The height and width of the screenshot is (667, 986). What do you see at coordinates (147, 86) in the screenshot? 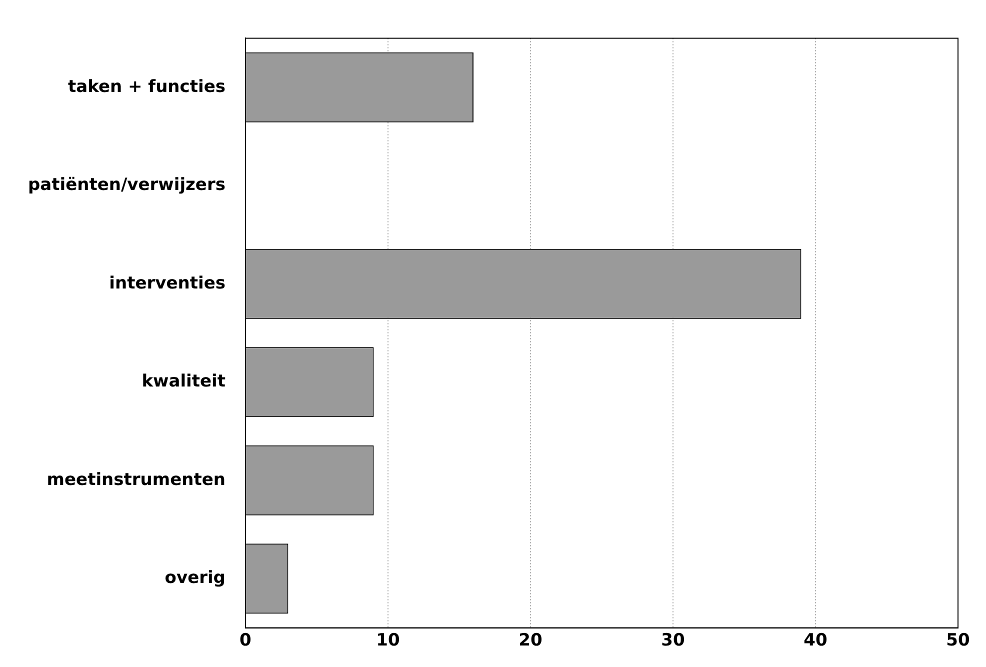
I see `y-tick-label: taken + functies` at bounding box center [147, 86].